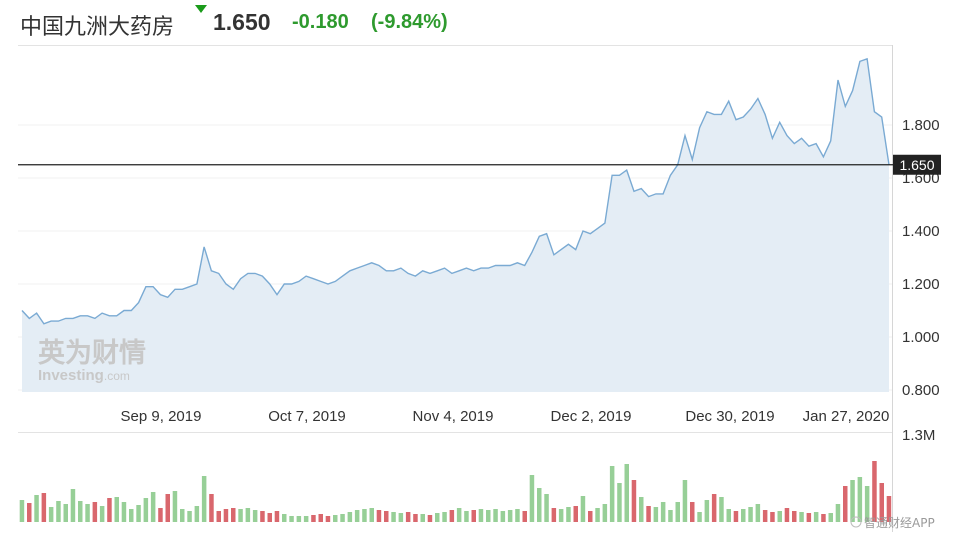 The width and height of the screenshot is (968, 541). Describe the element at coordinates (591, 416) in the screenshot. I see `date-tick-label: Dec 2, 2019` at that location.